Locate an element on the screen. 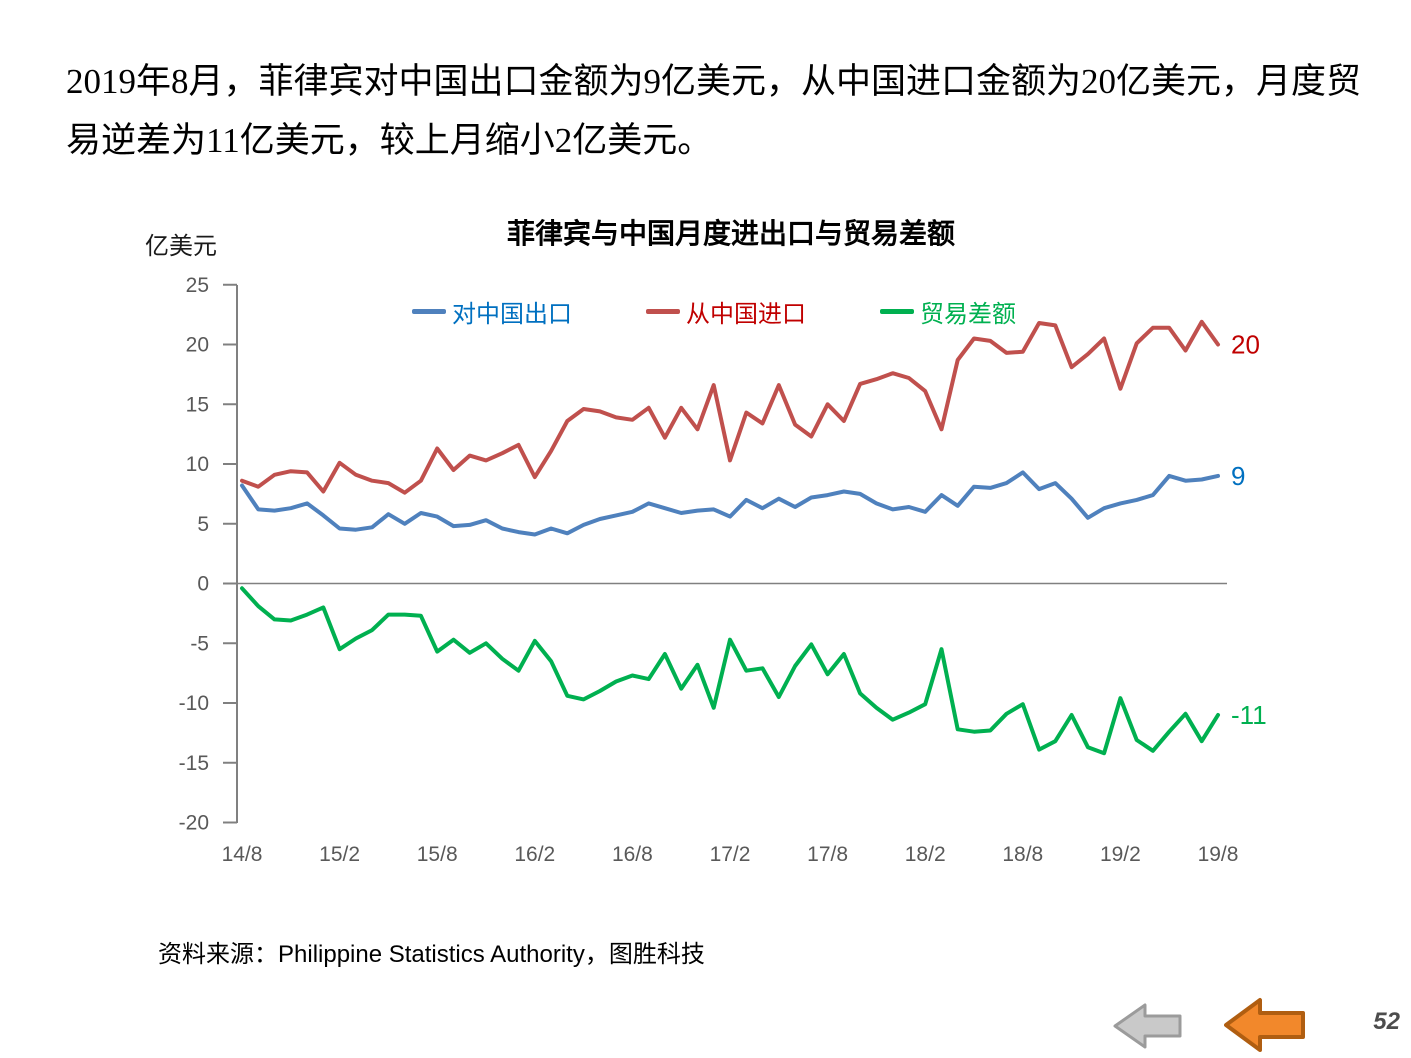 Image resolution: width=1411 pixels, height=1058 pixels. y-axis-unit-label: 亿美元 is located at coordinates (181, 247).